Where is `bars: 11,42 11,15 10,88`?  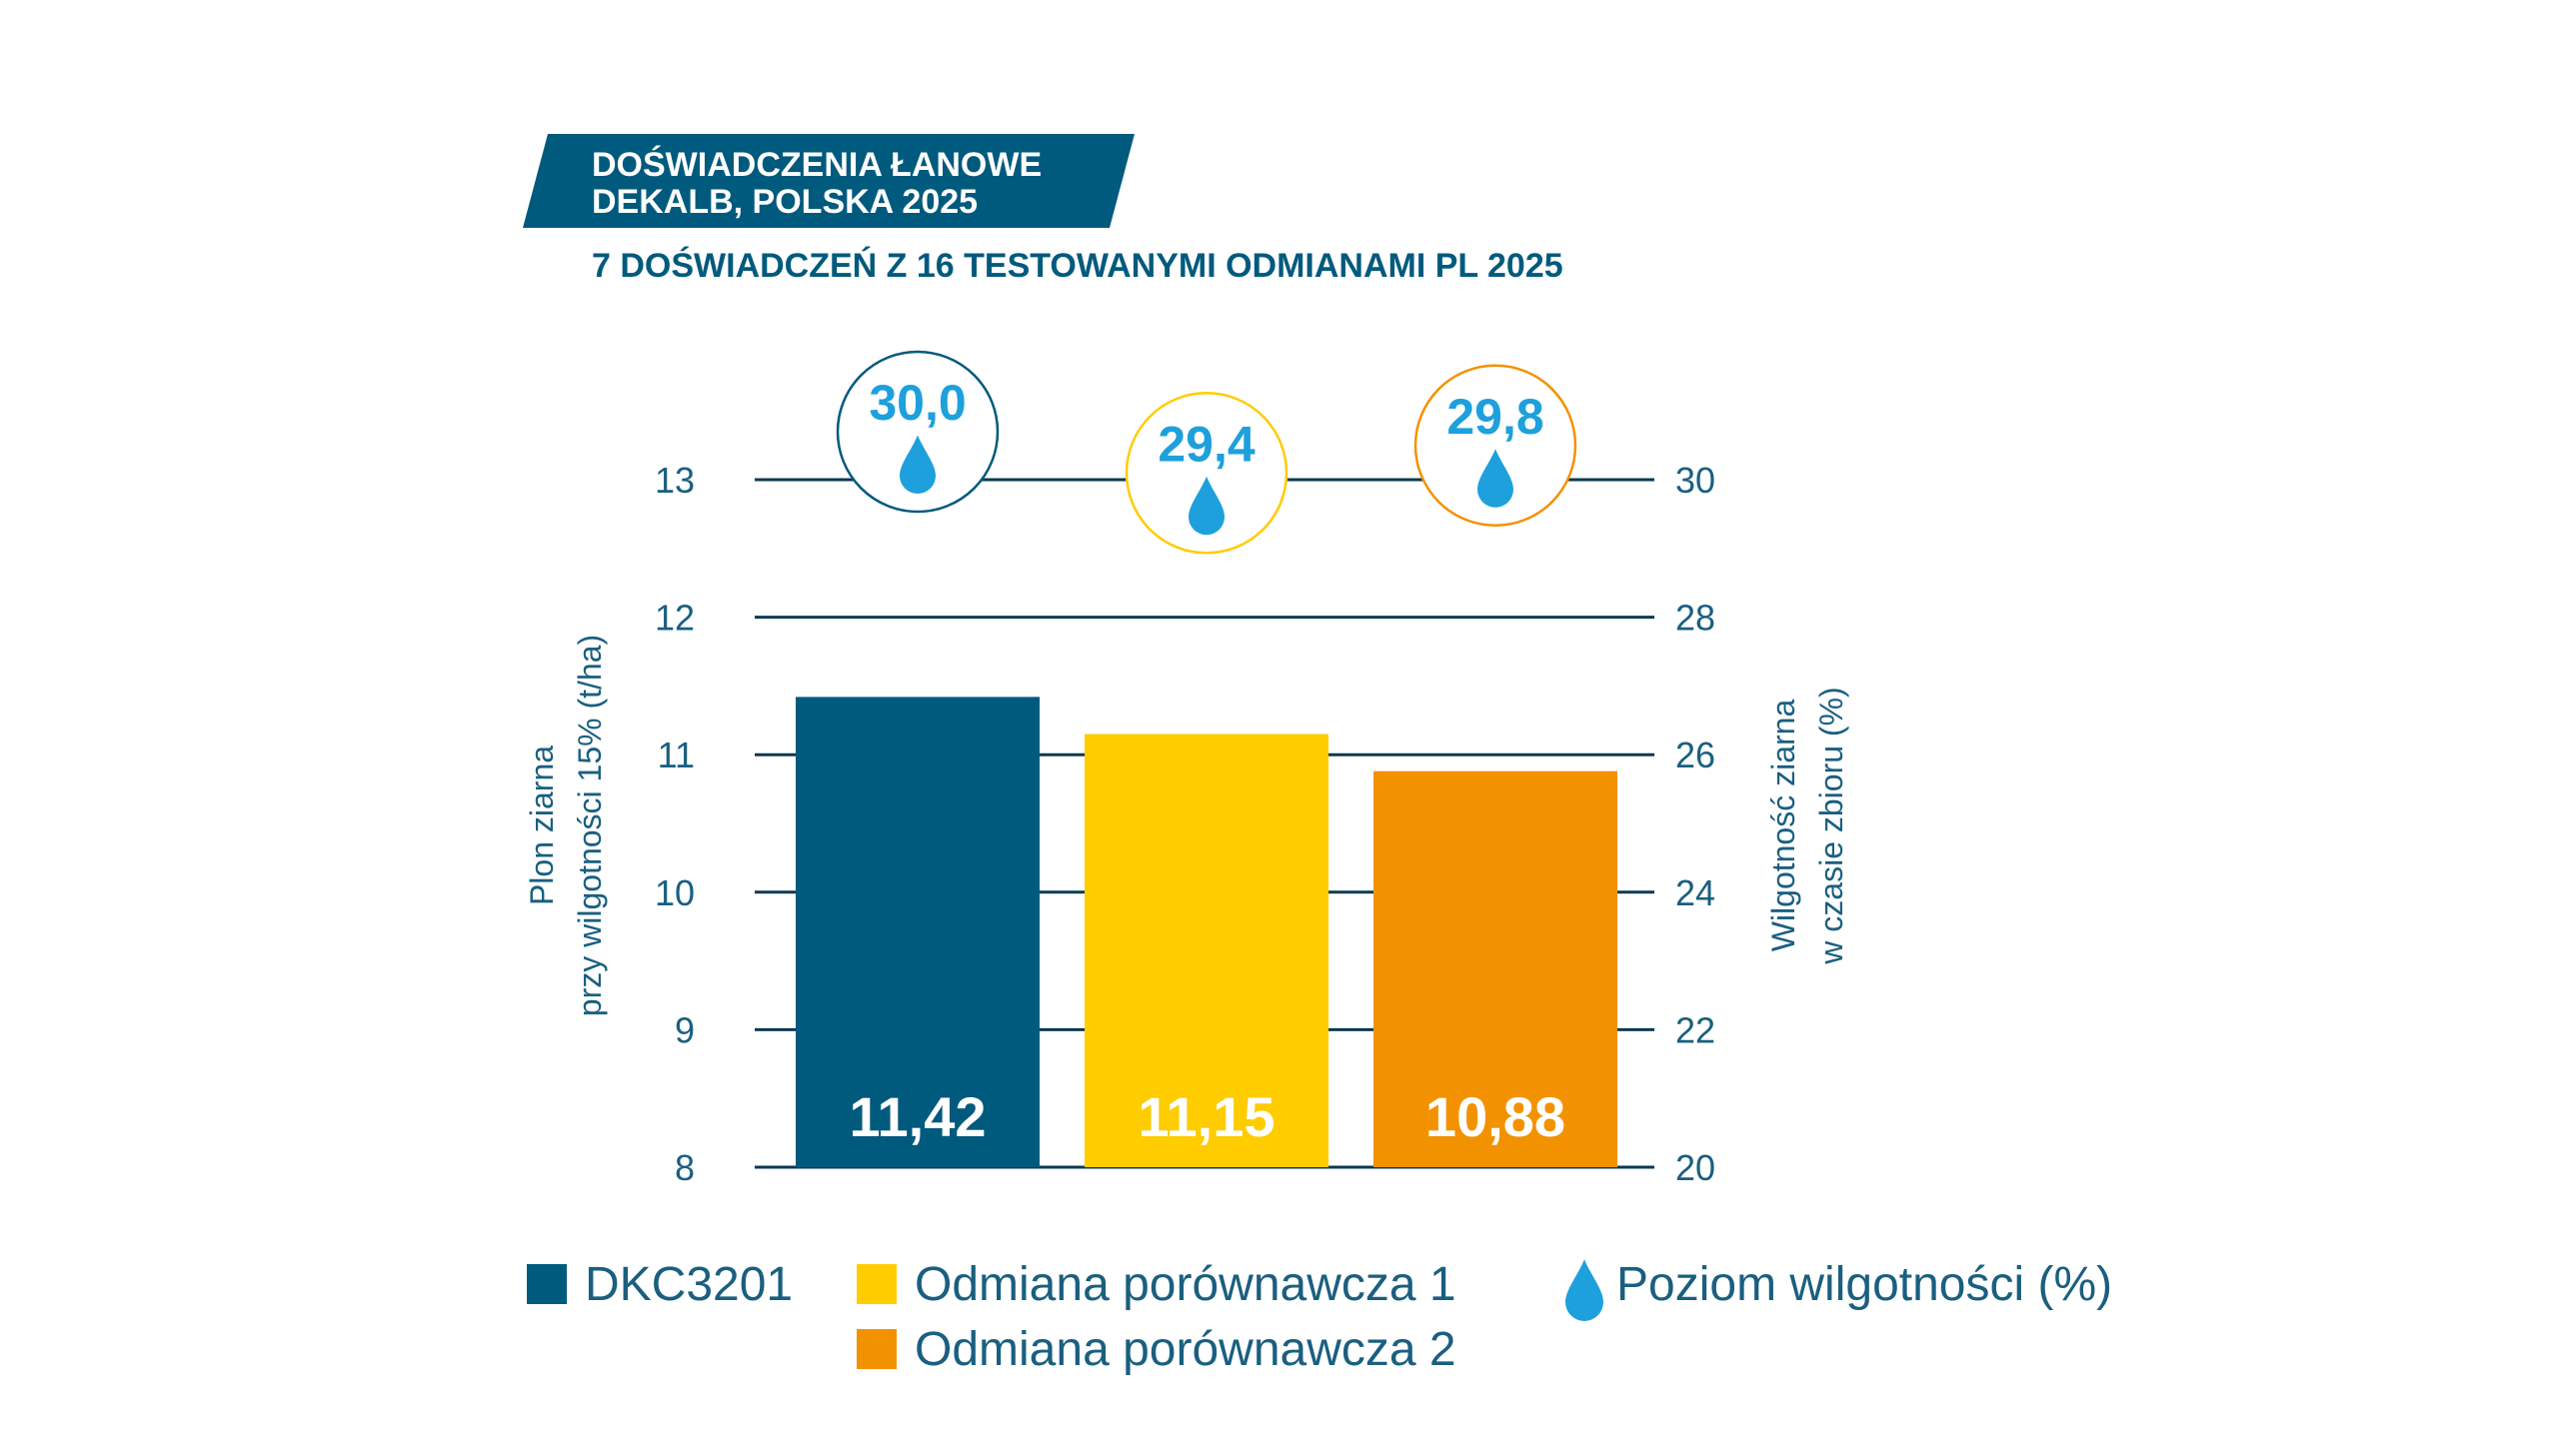
bars: 11,42 11,15 10,88 is located at coordinates (1206, 932).